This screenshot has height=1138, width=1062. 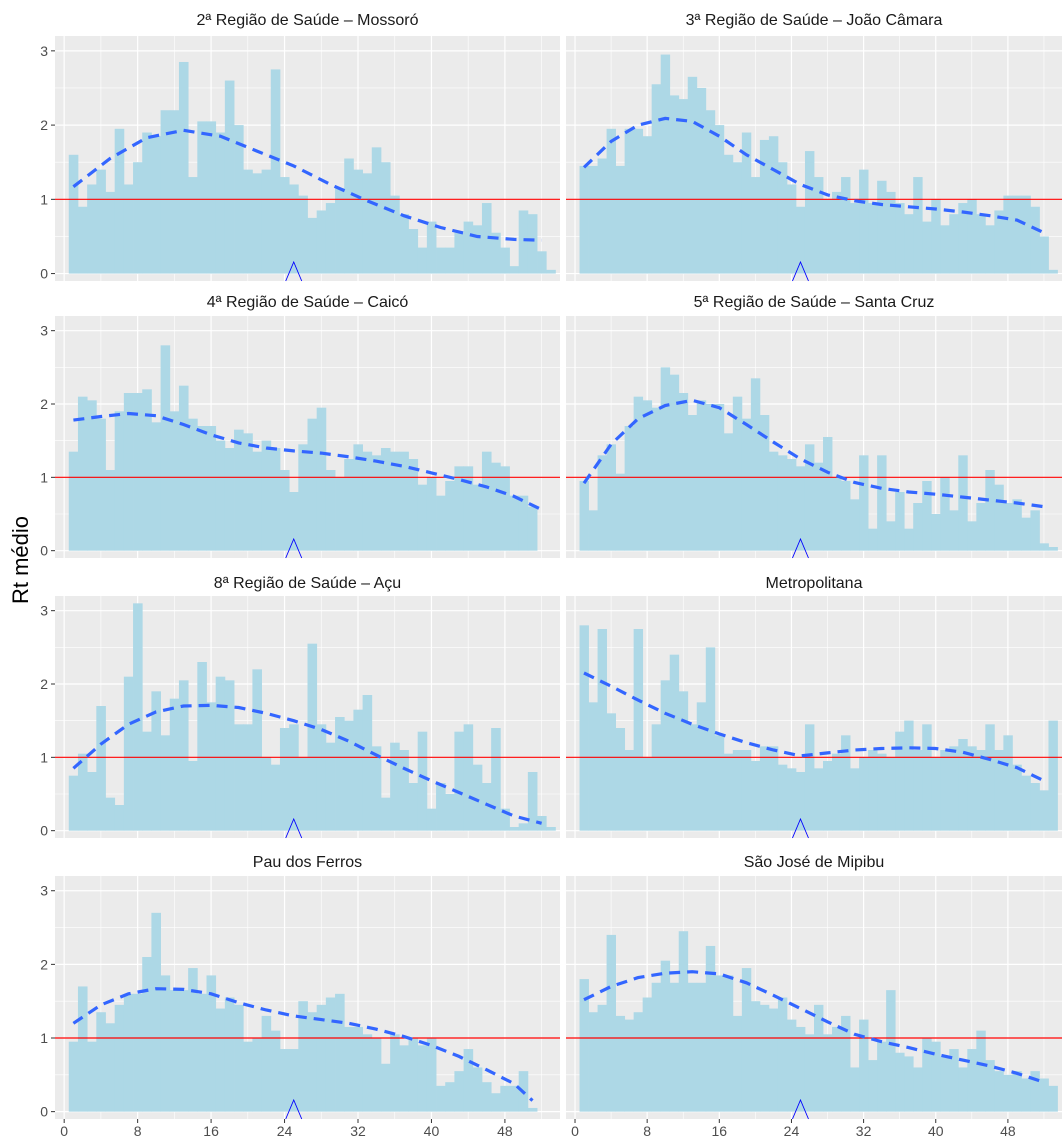 What do you see at coordinates (814, 861) in the screenshot?
I see `panel-strip` at bounding box center [814, 861].